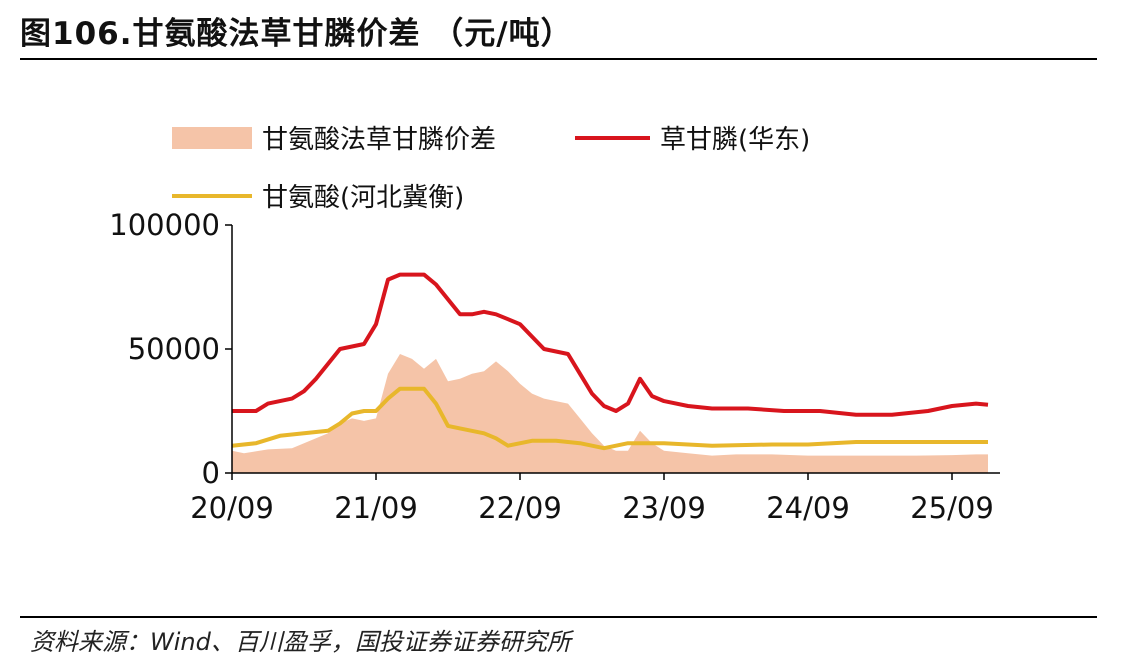 The height and width of the screenshot is (672, 1147). What do you see at coordinates (609, 418) in the screenshot?
I see `series-line-glycine` at bounding box center [609, 418].